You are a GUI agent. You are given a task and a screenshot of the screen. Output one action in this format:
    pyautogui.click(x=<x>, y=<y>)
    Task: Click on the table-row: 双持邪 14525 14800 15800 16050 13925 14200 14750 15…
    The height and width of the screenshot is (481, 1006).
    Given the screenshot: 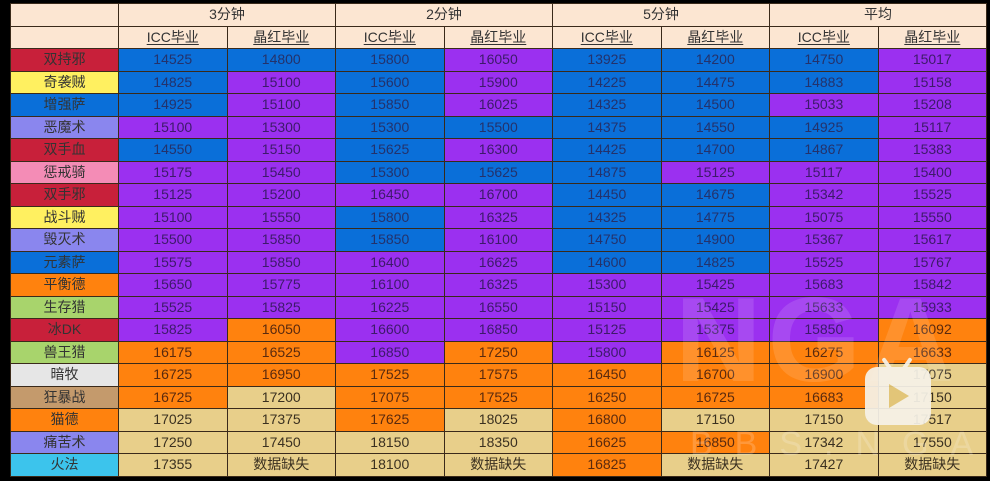 What is the action you would take?
    pyautogui.click(x=499, y=60)
    